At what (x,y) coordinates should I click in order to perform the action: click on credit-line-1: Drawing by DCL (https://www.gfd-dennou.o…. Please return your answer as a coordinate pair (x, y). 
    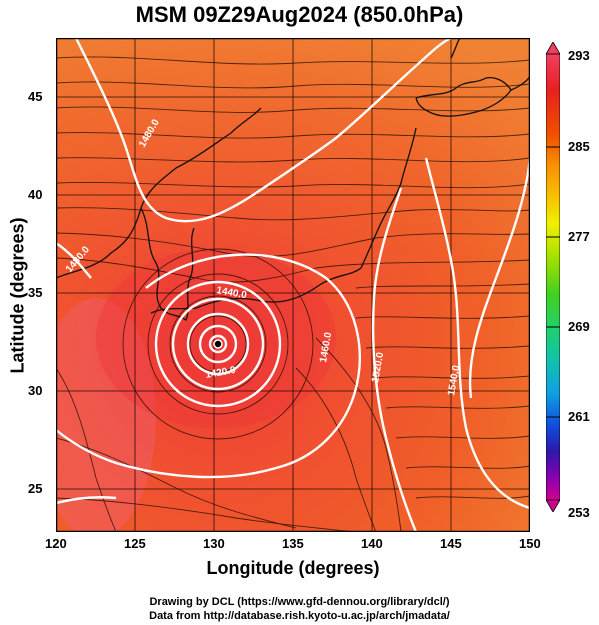
    Looking at the image, I should click on (299, 602).